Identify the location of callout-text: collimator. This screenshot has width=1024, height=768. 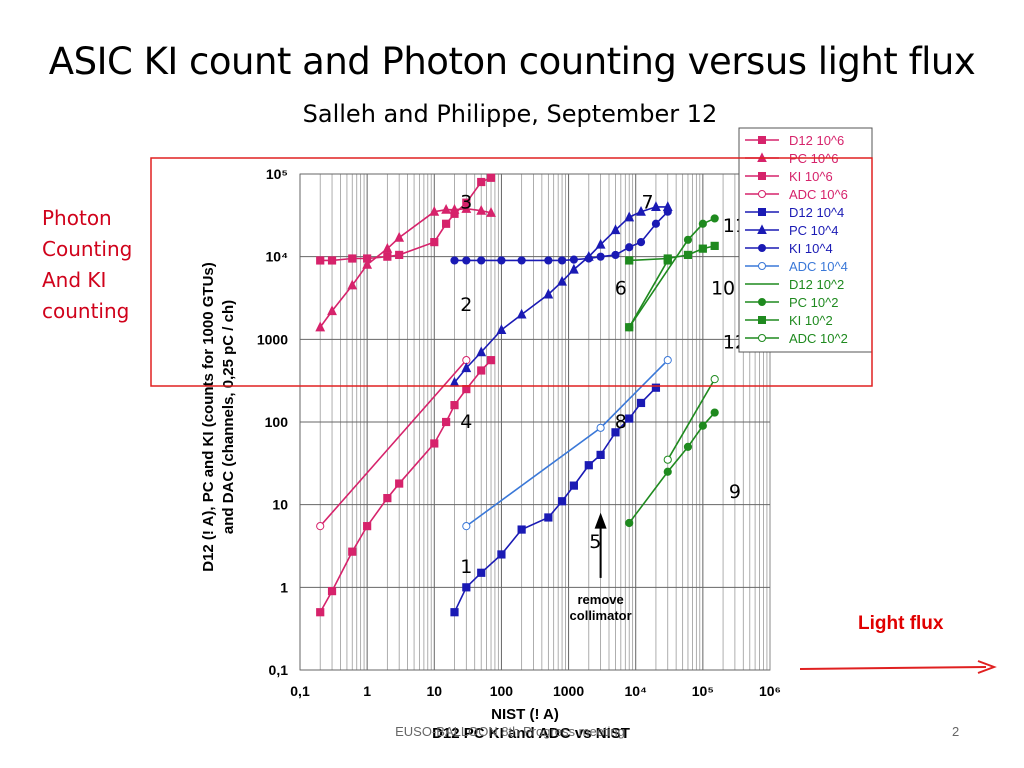
(601, 615).